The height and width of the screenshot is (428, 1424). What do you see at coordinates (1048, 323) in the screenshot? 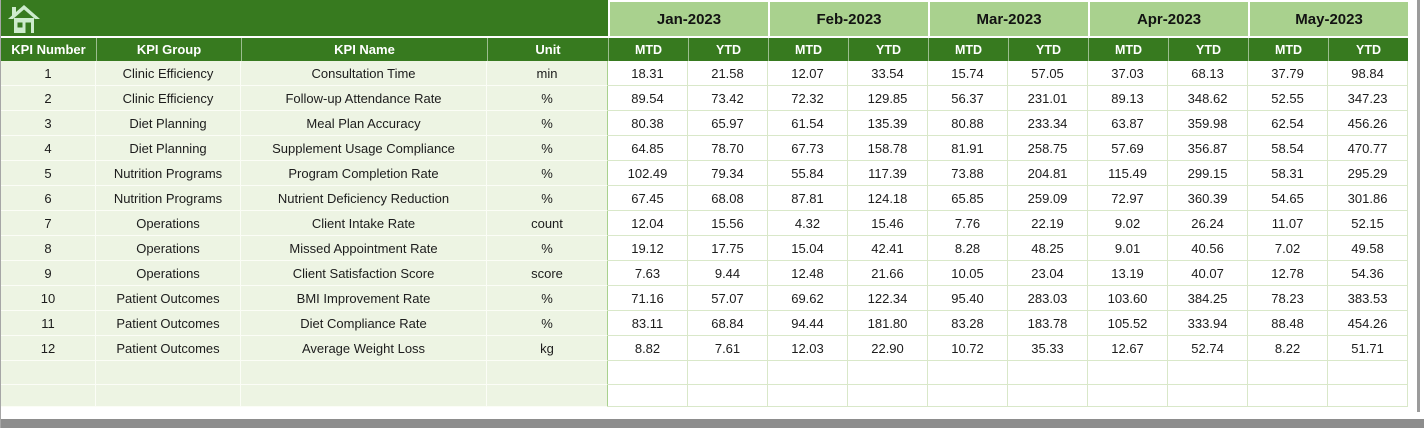
I see `value-cell: 183.78` at bounding box center [1048, 323].